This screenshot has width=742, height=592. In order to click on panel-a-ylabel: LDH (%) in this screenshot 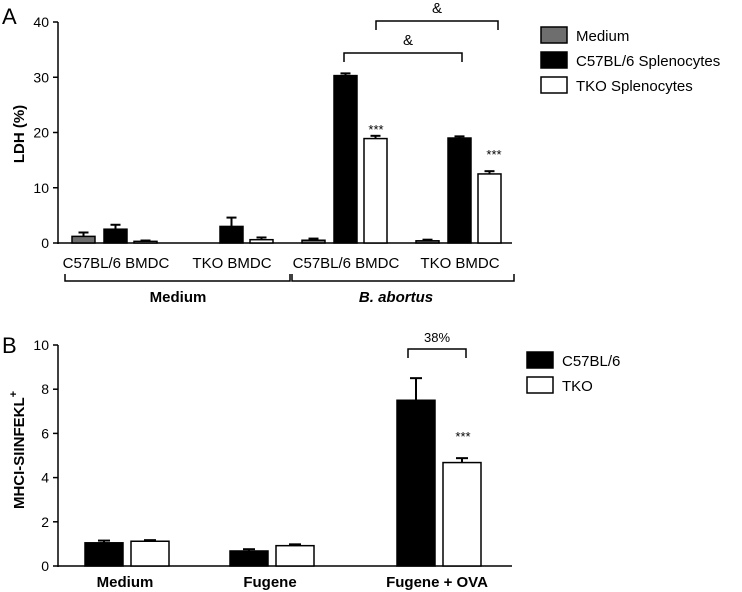, I will do `click(19, 134)`.